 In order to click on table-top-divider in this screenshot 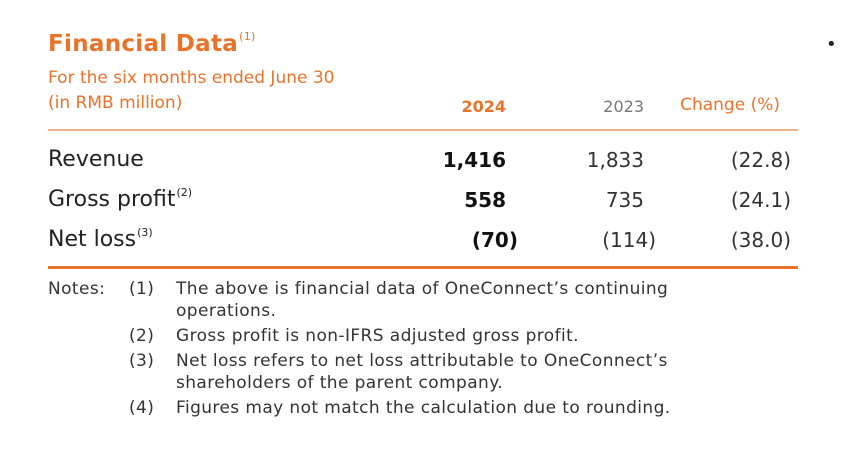, I will do `click(423, 130)`.